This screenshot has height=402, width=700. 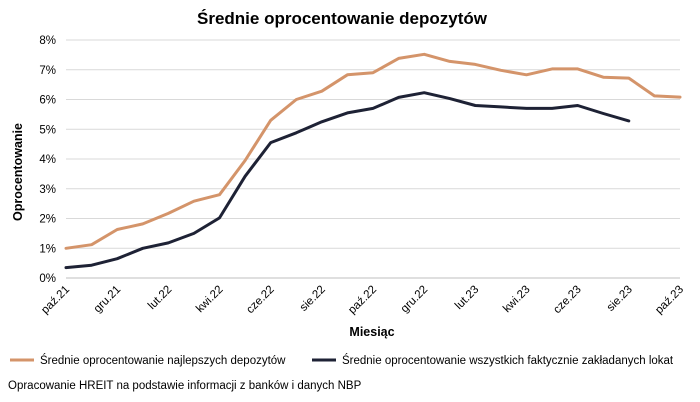 I want to click on x-tick-label: cze.22, so click(x=260, y=300).